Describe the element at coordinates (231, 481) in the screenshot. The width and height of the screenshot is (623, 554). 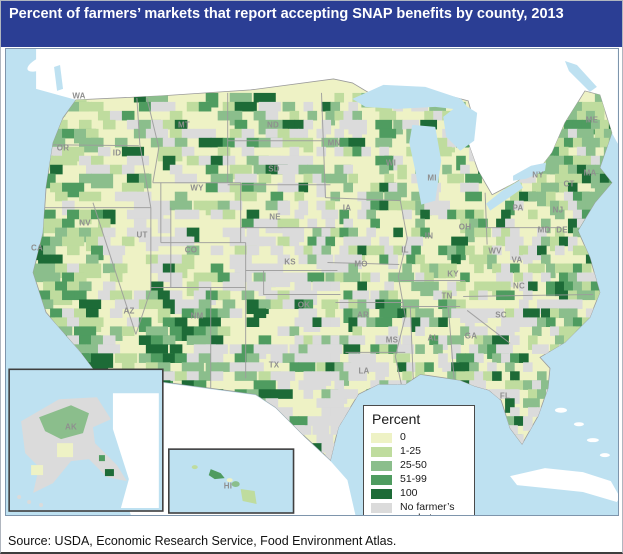
I see `hawaii-inset` at that location.